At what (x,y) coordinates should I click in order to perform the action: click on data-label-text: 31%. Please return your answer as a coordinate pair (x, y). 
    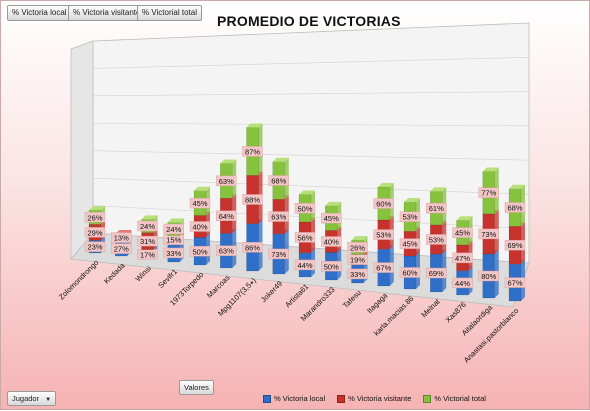
    Looking at the image, I should click on (147, 241).